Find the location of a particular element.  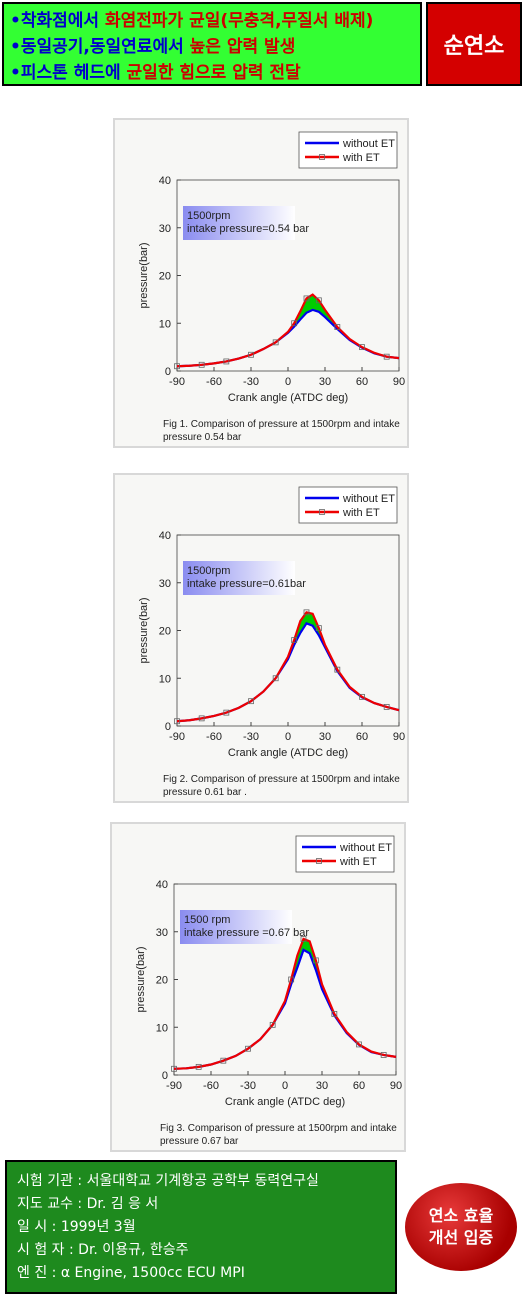

footer-line: 일 시 : 1999년 3월 is located at coordinates (76, 1227).